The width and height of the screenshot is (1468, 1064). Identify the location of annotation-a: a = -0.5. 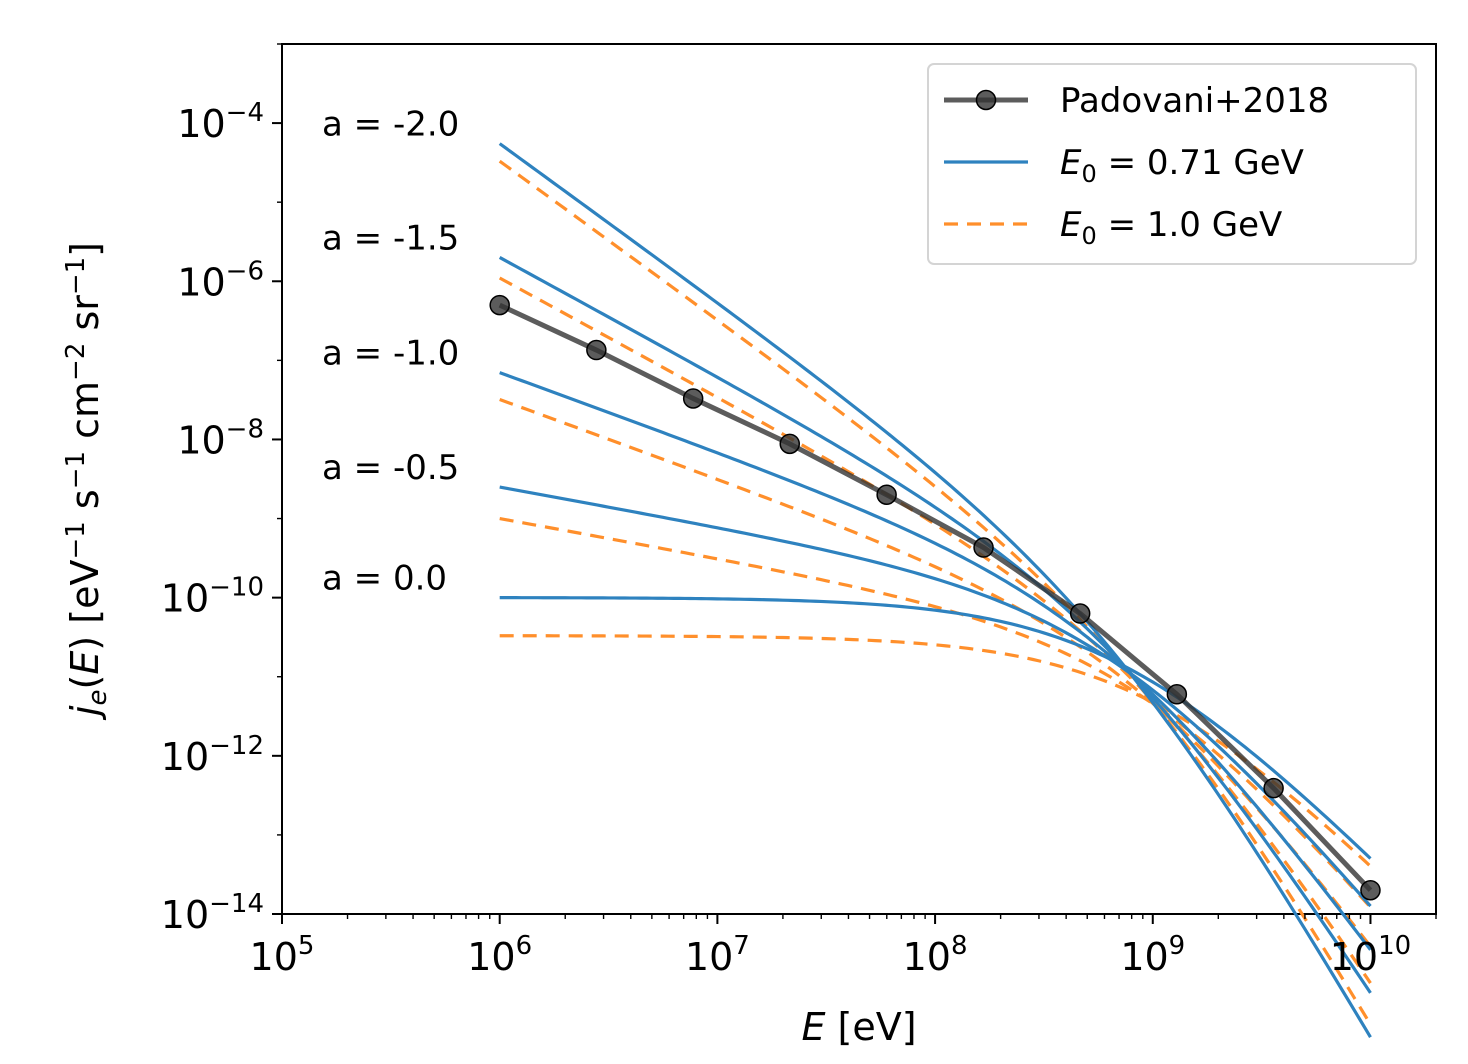
(390, 468).